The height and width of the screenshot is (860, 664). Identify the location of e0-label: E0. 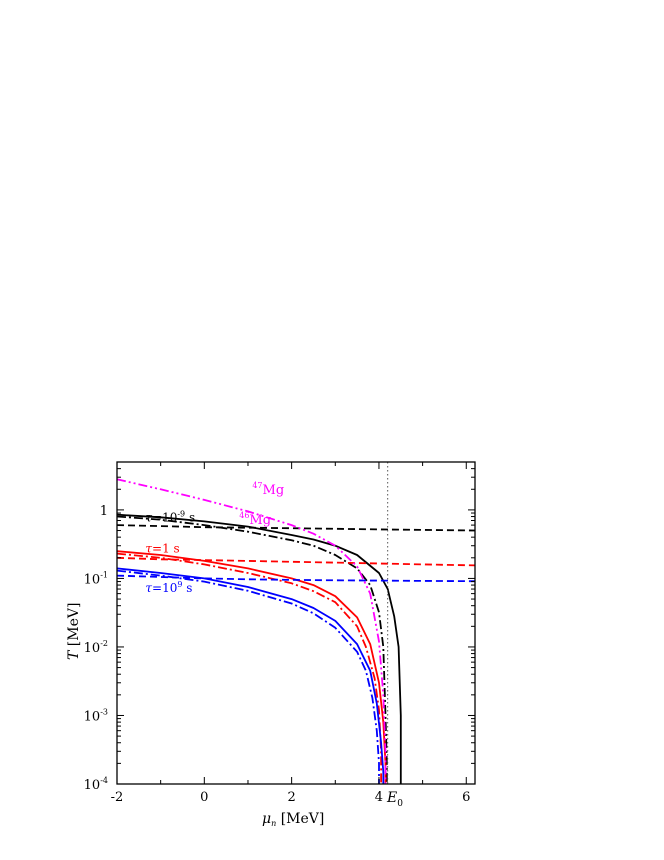
(394, 799).